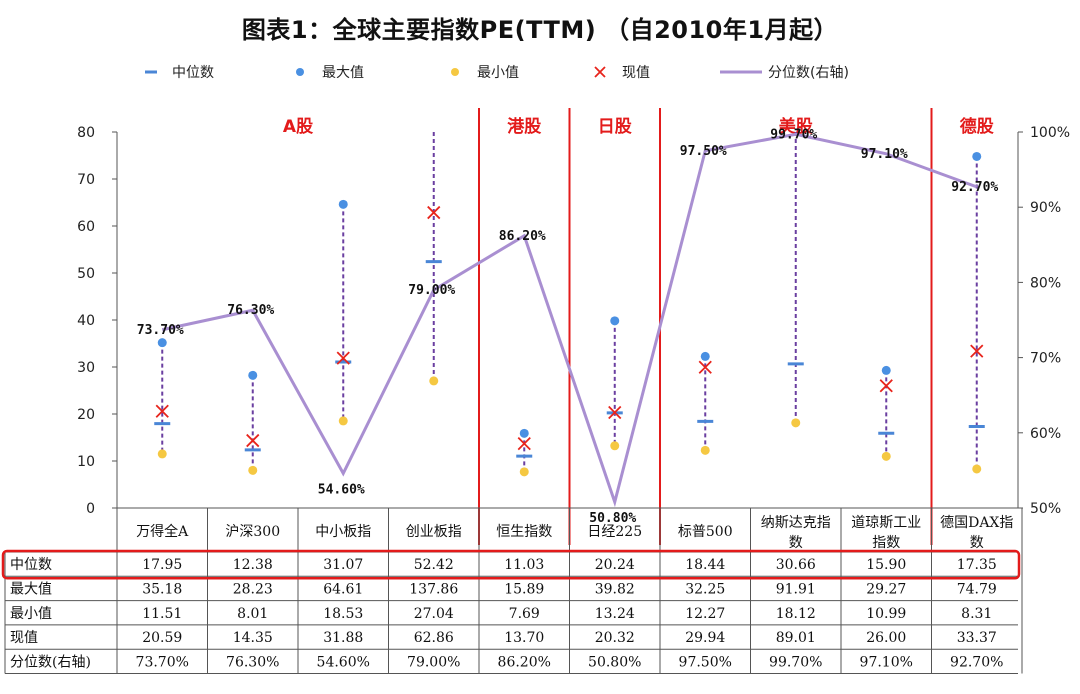 The image size is (1080, 694). I want to click on table-cell: 33.37, so click(977, 638).